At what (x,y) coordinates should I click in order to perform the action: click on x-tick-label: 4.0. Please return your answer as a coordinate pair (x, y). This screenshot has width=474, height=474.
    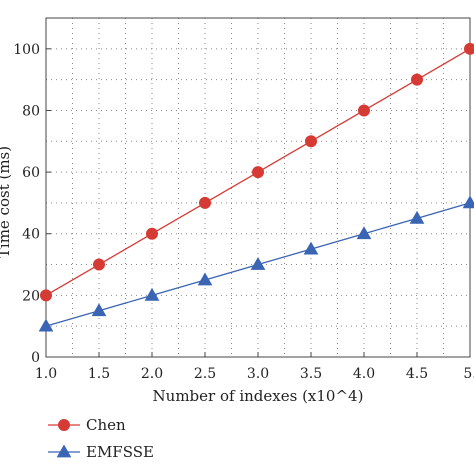
    Looking at the image, I should click on (364, 374).